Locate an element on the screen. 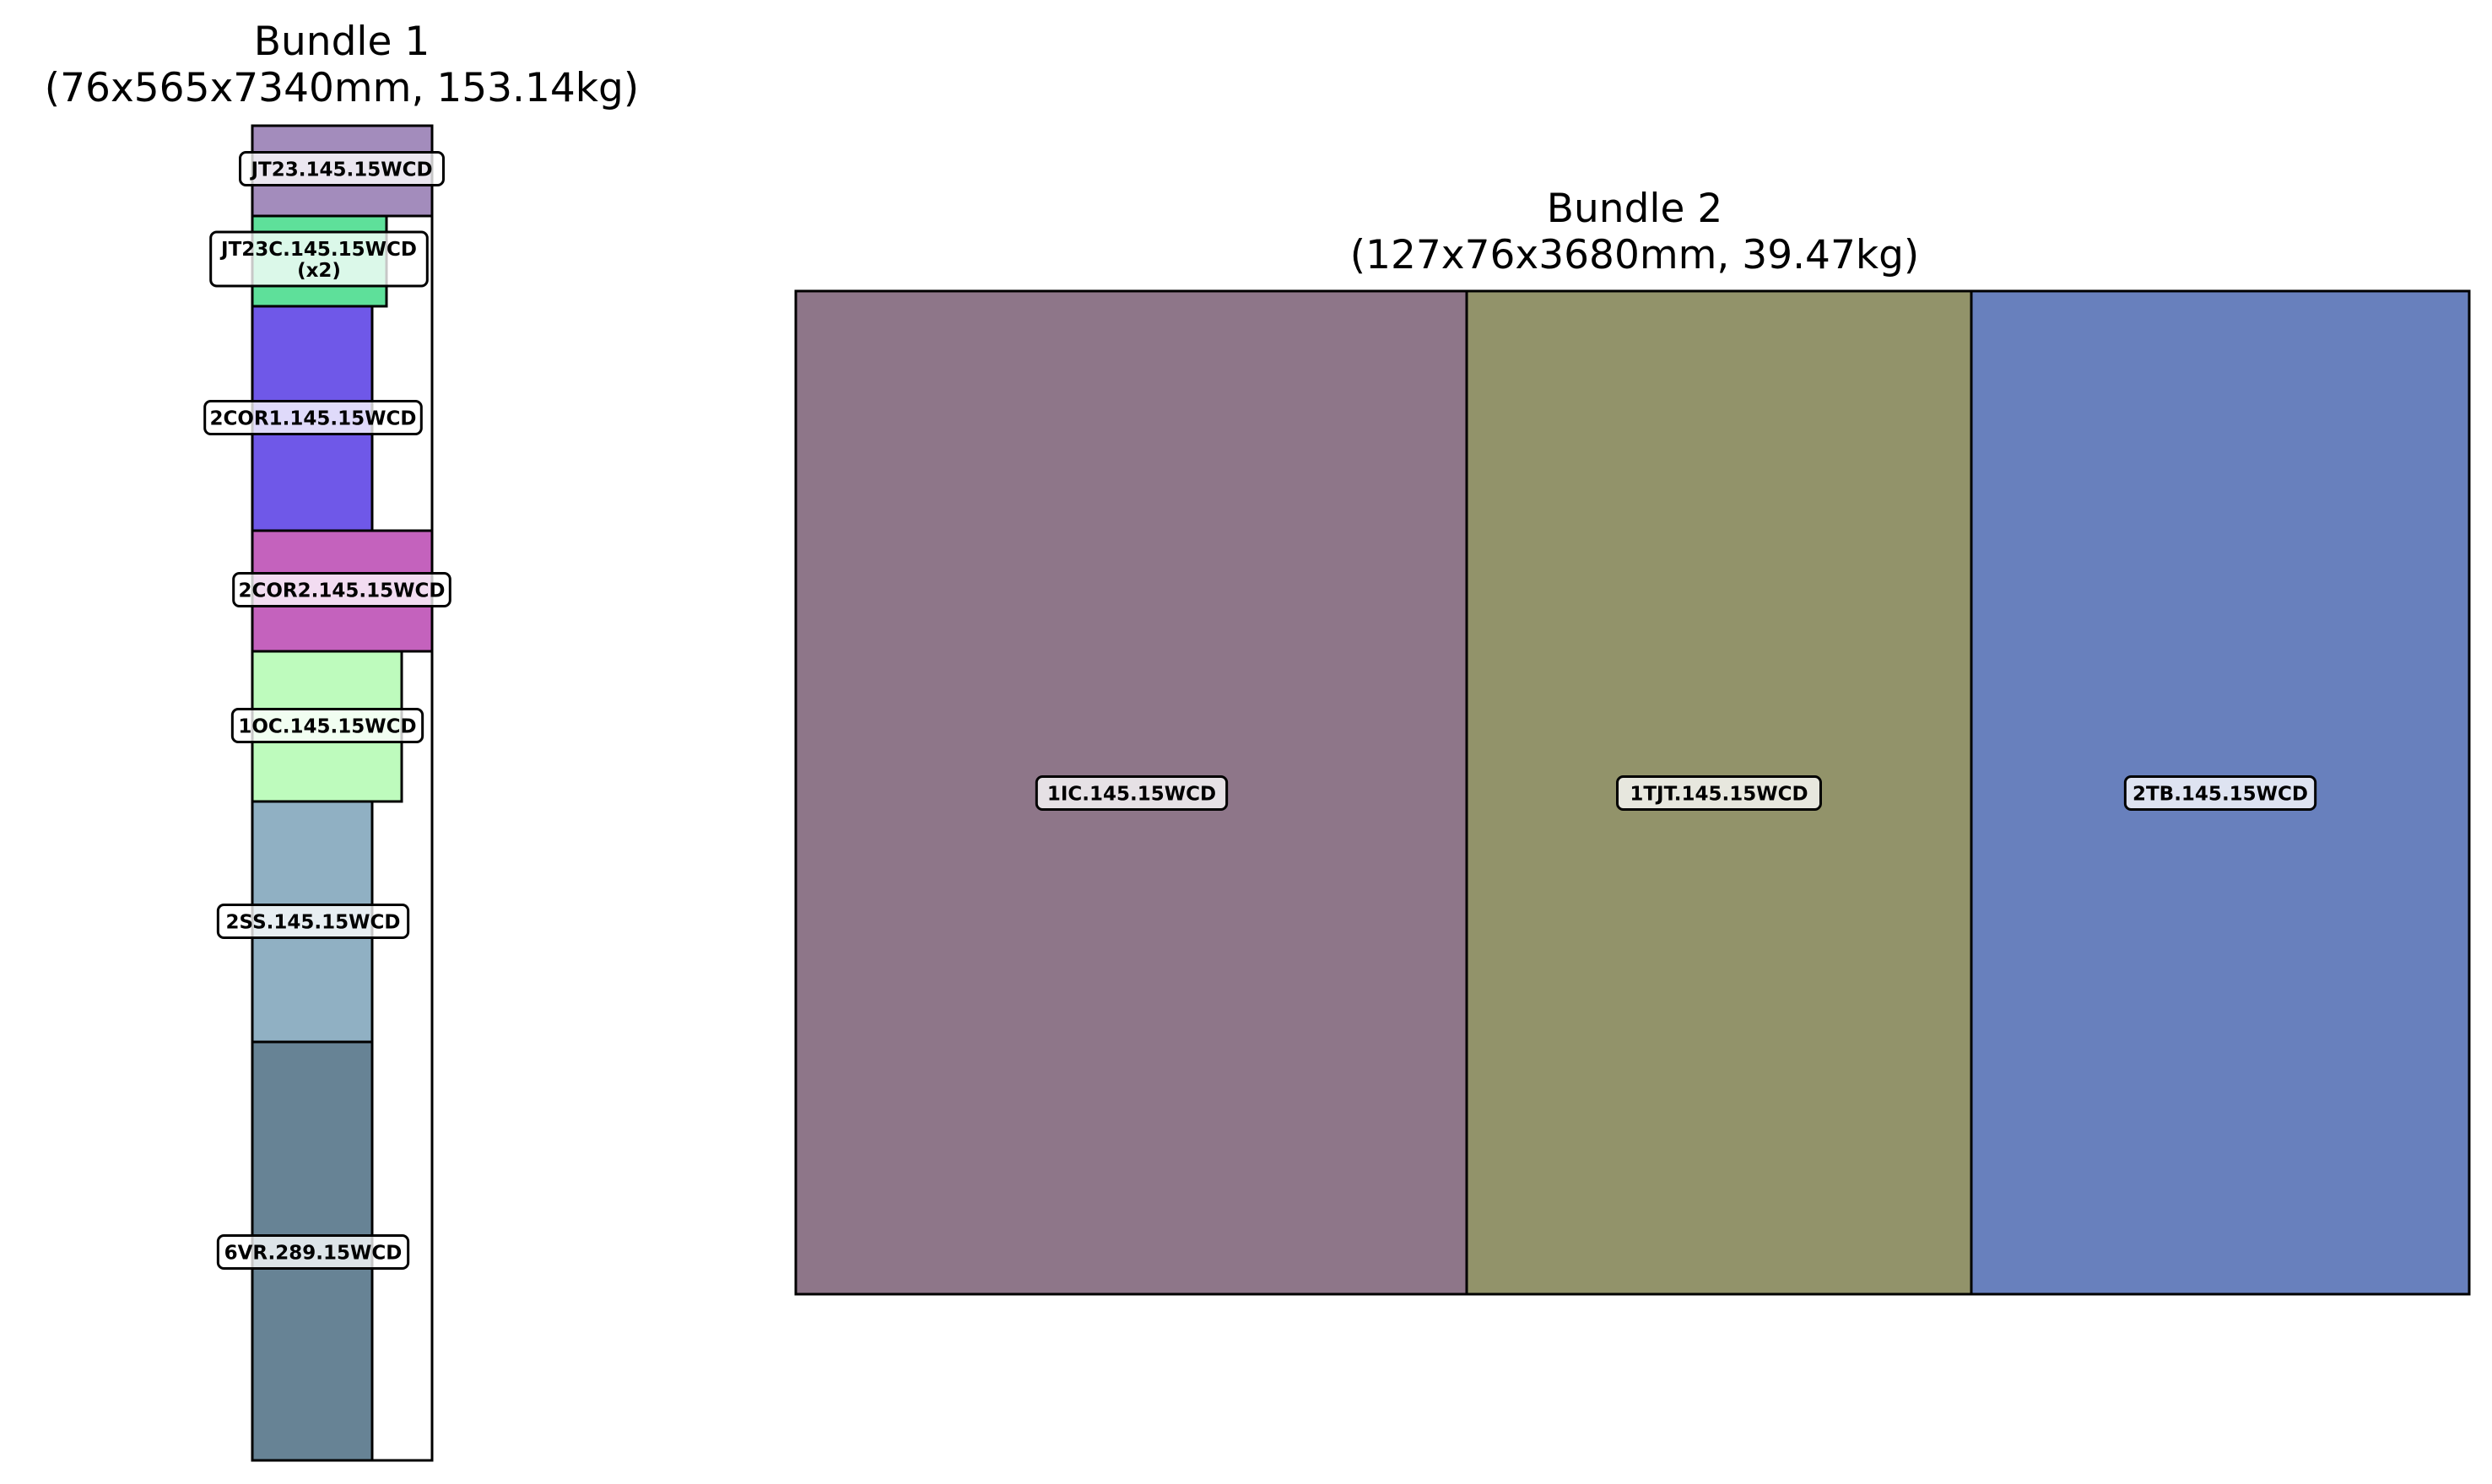 The width and height of the screenshot is (2492, 1484). bundle1-part-label-7-box is located at coordinates (313, 1252).